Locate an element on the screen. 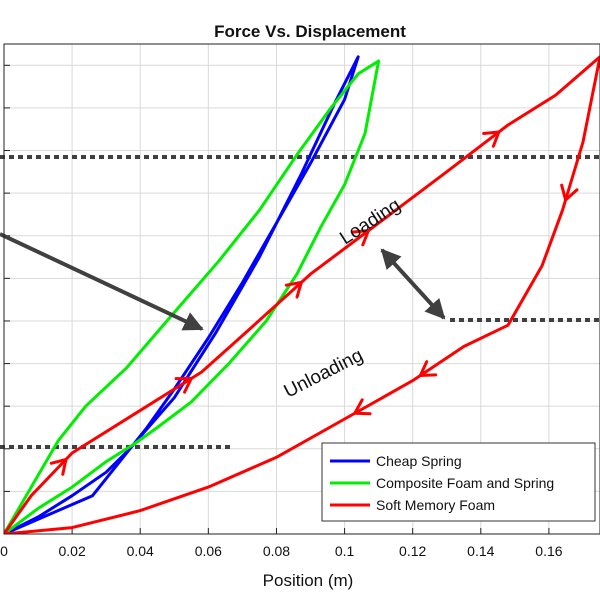 The height and width of the screenshot is (600, 600). x-tick-label: 0.06 is located at coordinates (208, 551).